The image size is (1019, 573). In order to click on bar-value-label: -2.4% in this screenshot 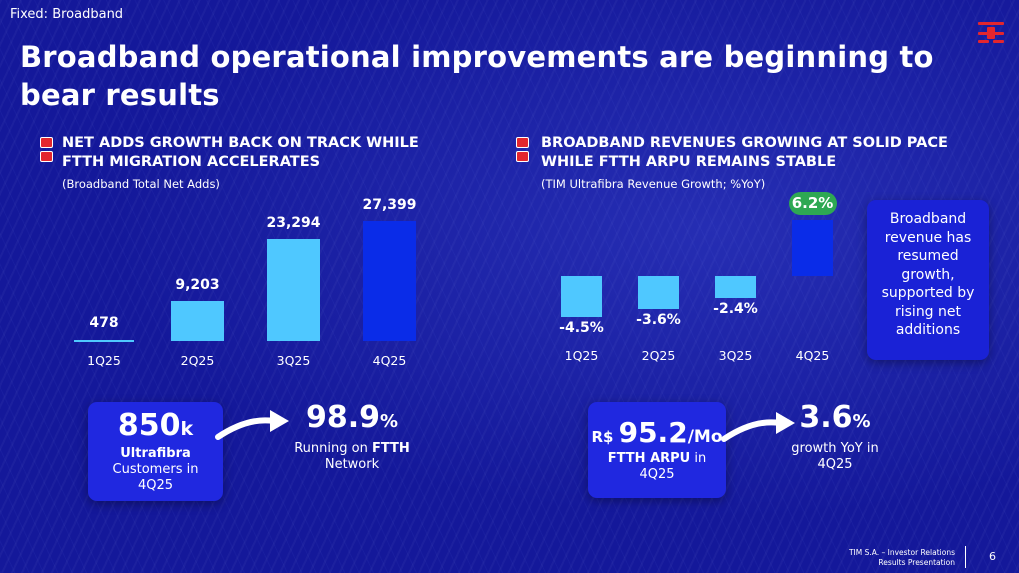, I will do `click(735, 308)`.